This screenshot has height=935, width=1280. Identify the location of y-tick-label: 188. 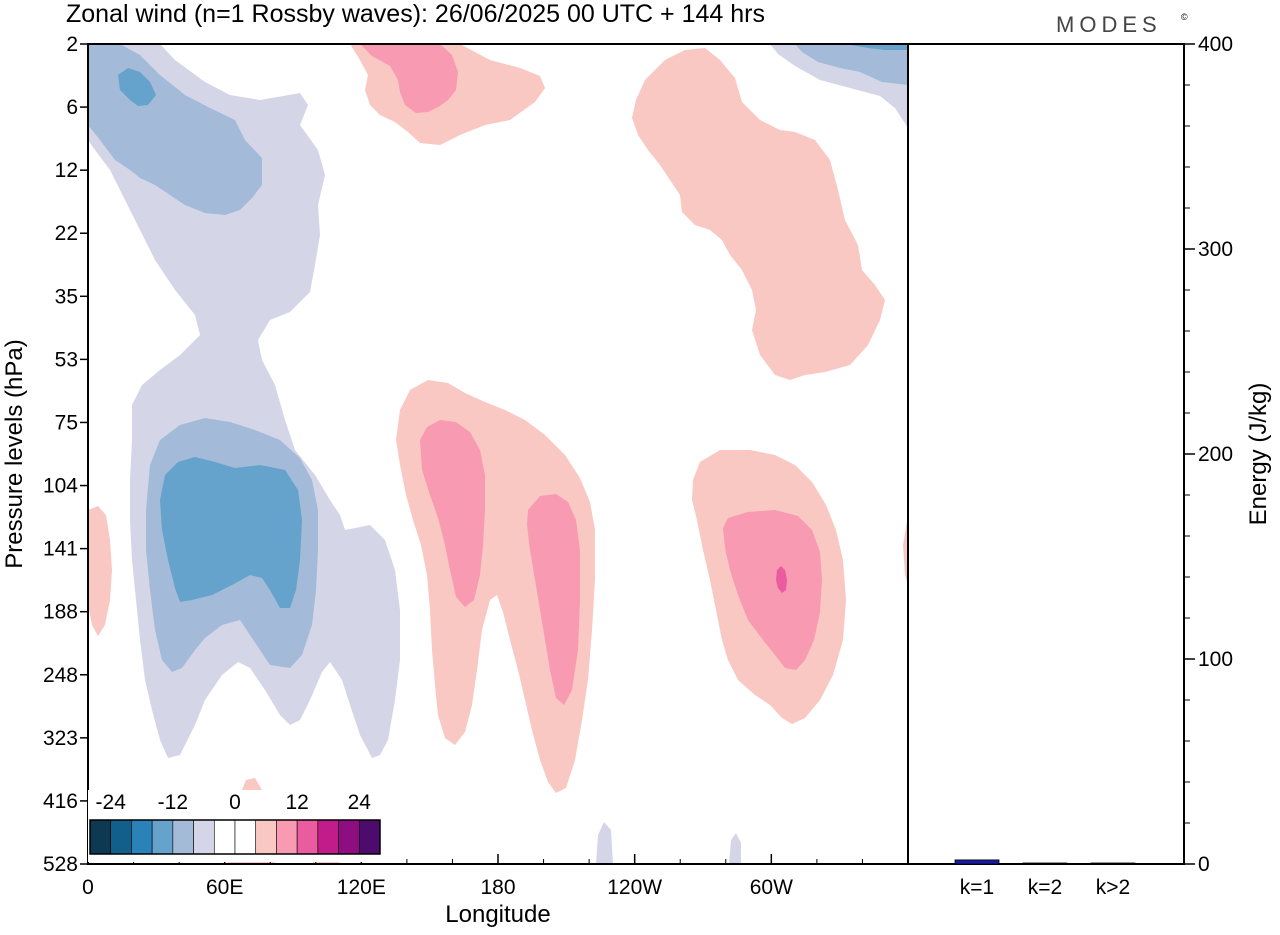
(60, 612).